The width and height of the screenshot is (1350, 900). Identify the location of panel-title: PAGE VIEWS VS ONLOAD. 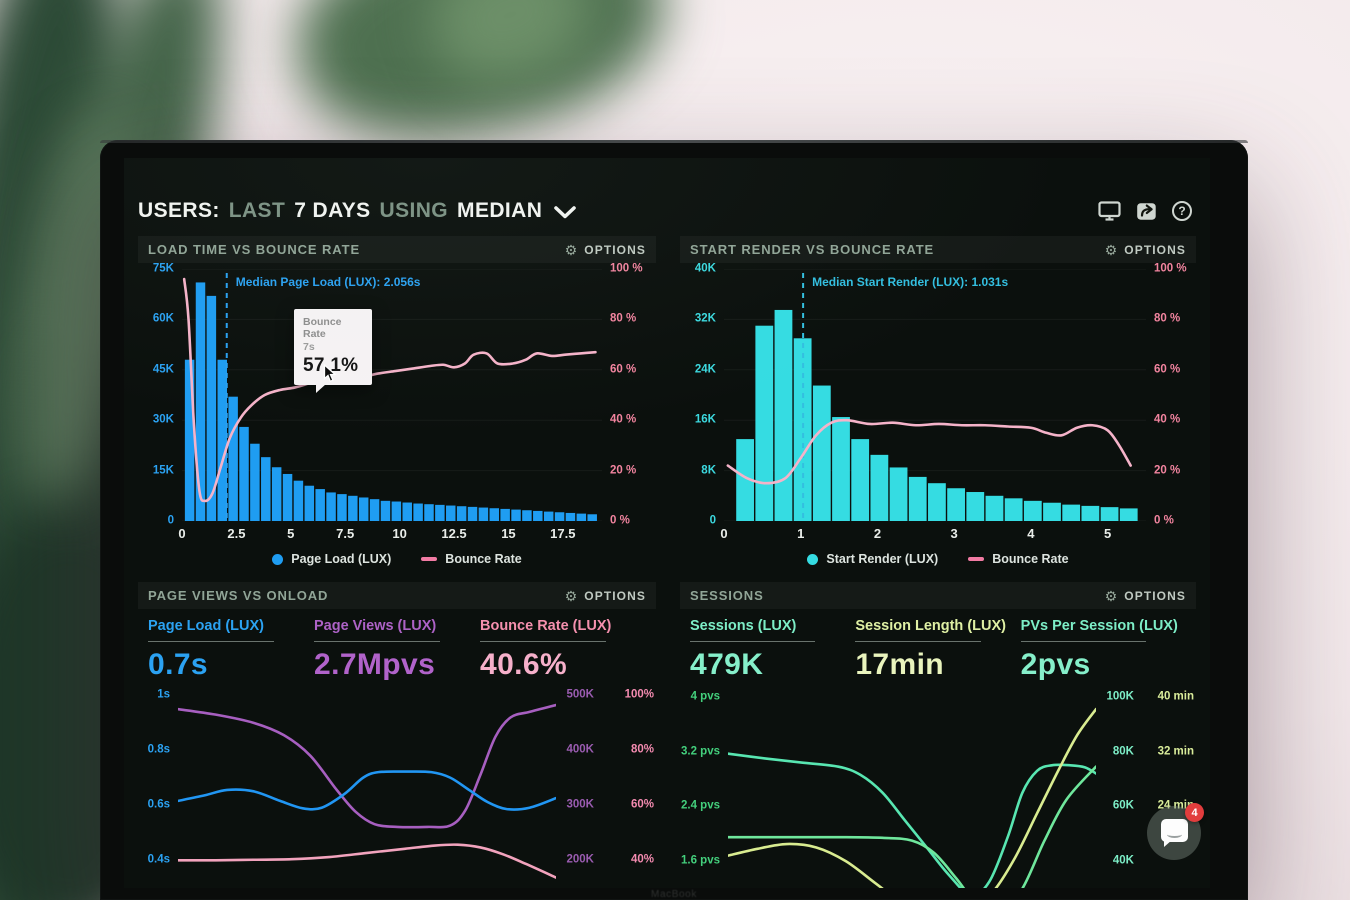
(238, 595).